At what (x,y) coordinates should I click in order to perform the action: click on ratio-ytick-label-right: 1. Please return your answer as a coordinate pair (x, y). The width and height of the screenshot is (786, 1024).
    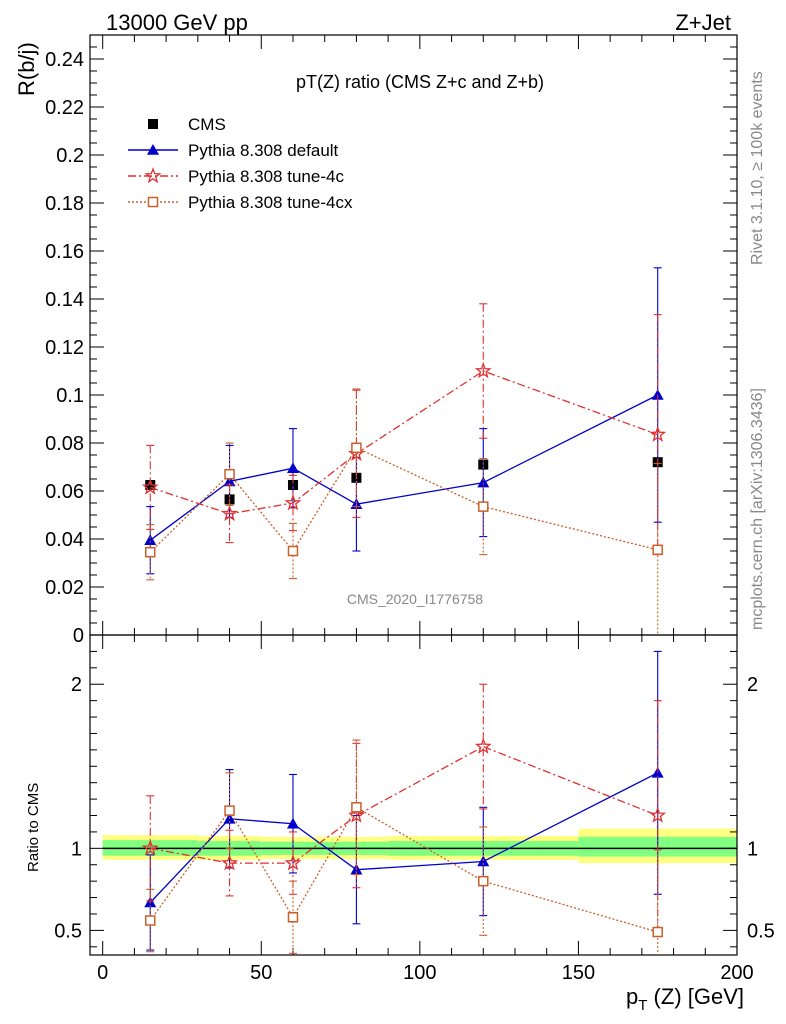
    Looking at the image, I should click on (752, 849).